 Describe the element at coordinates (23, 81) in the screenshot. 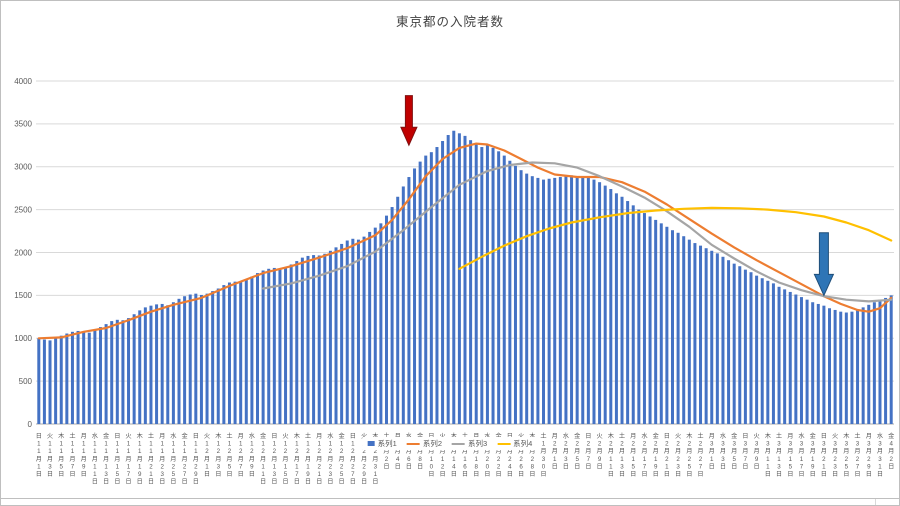

I see `y-tick-label: 4000` at that location.